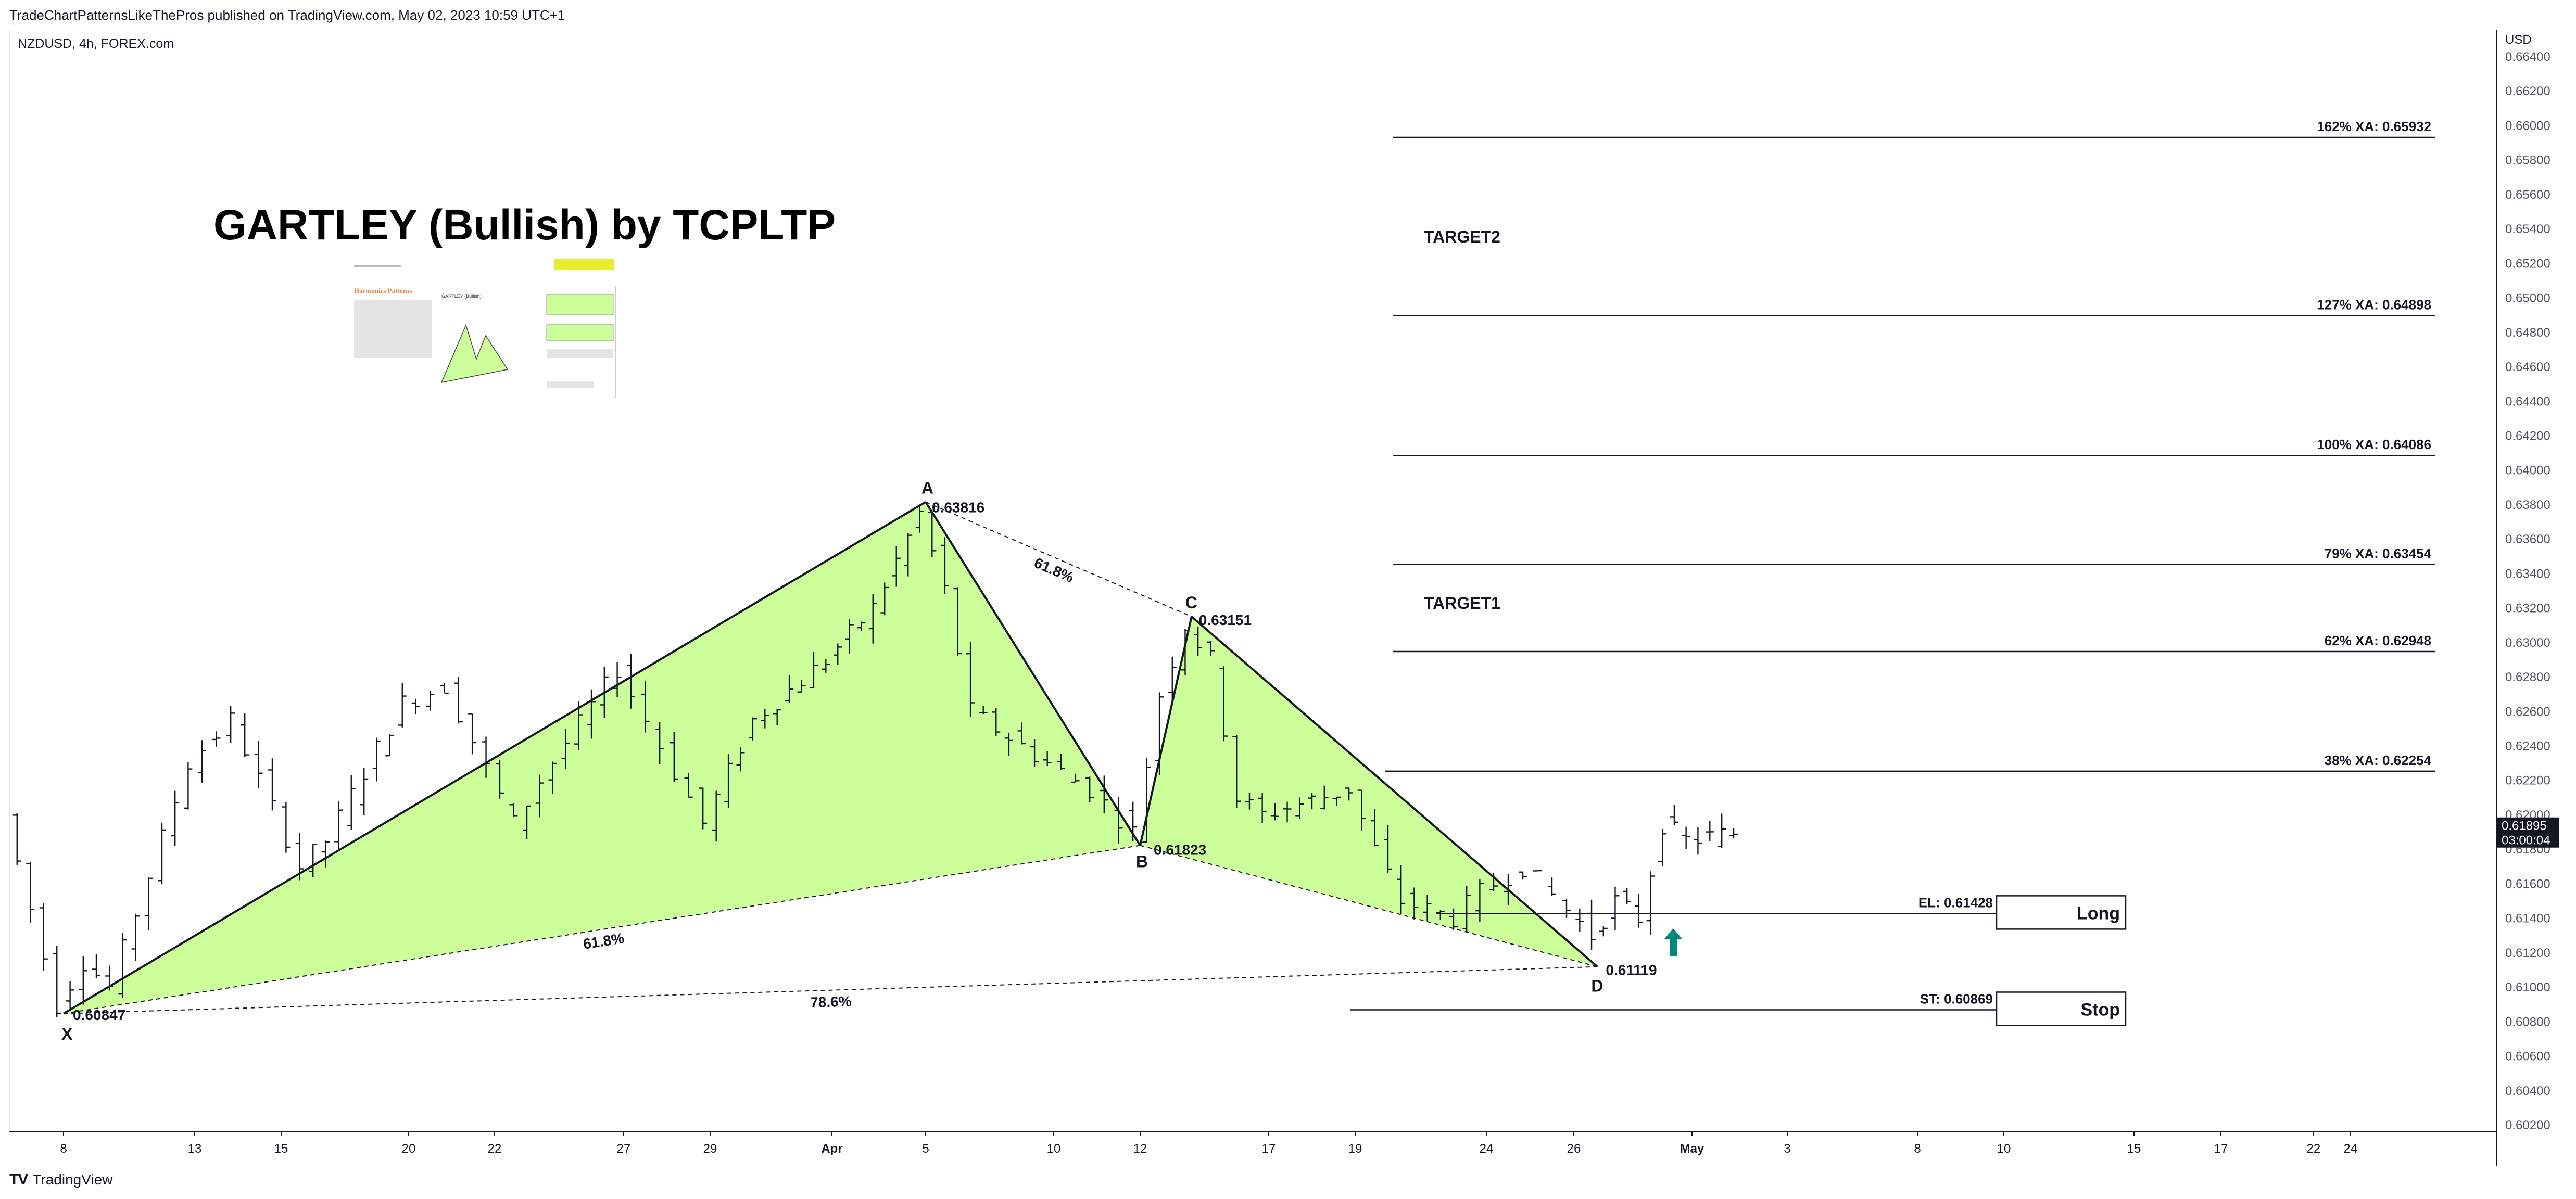 Image resolution: width=2576 pixels, height=1199 pixels. Describe the element at coordinates (393, 329) in the screenshot. I see `insert-text-block` at that location.